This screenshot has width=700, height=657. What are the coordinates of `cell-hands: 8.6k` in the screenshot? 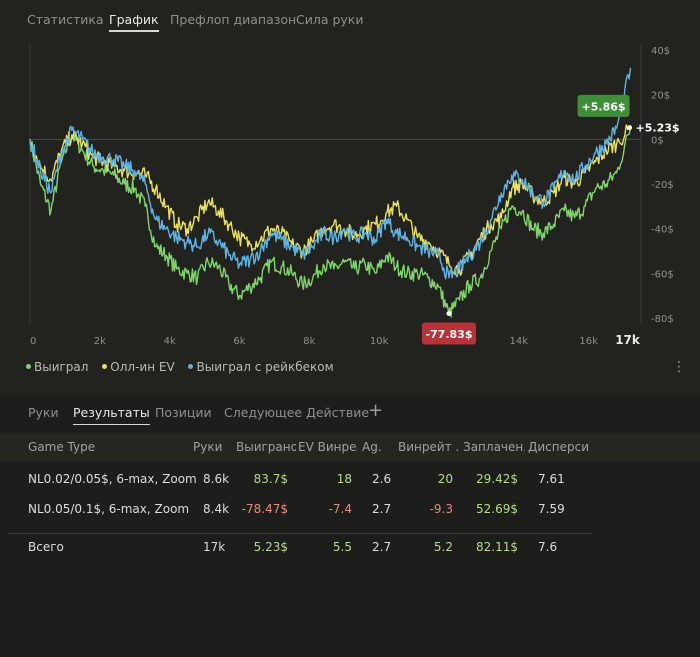 It's located at (216, 479).